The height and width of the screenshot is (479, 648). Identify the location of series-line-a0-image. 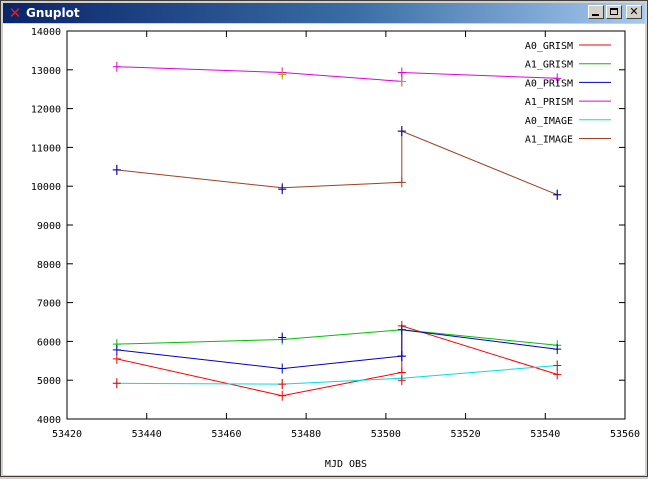
(337, 375).